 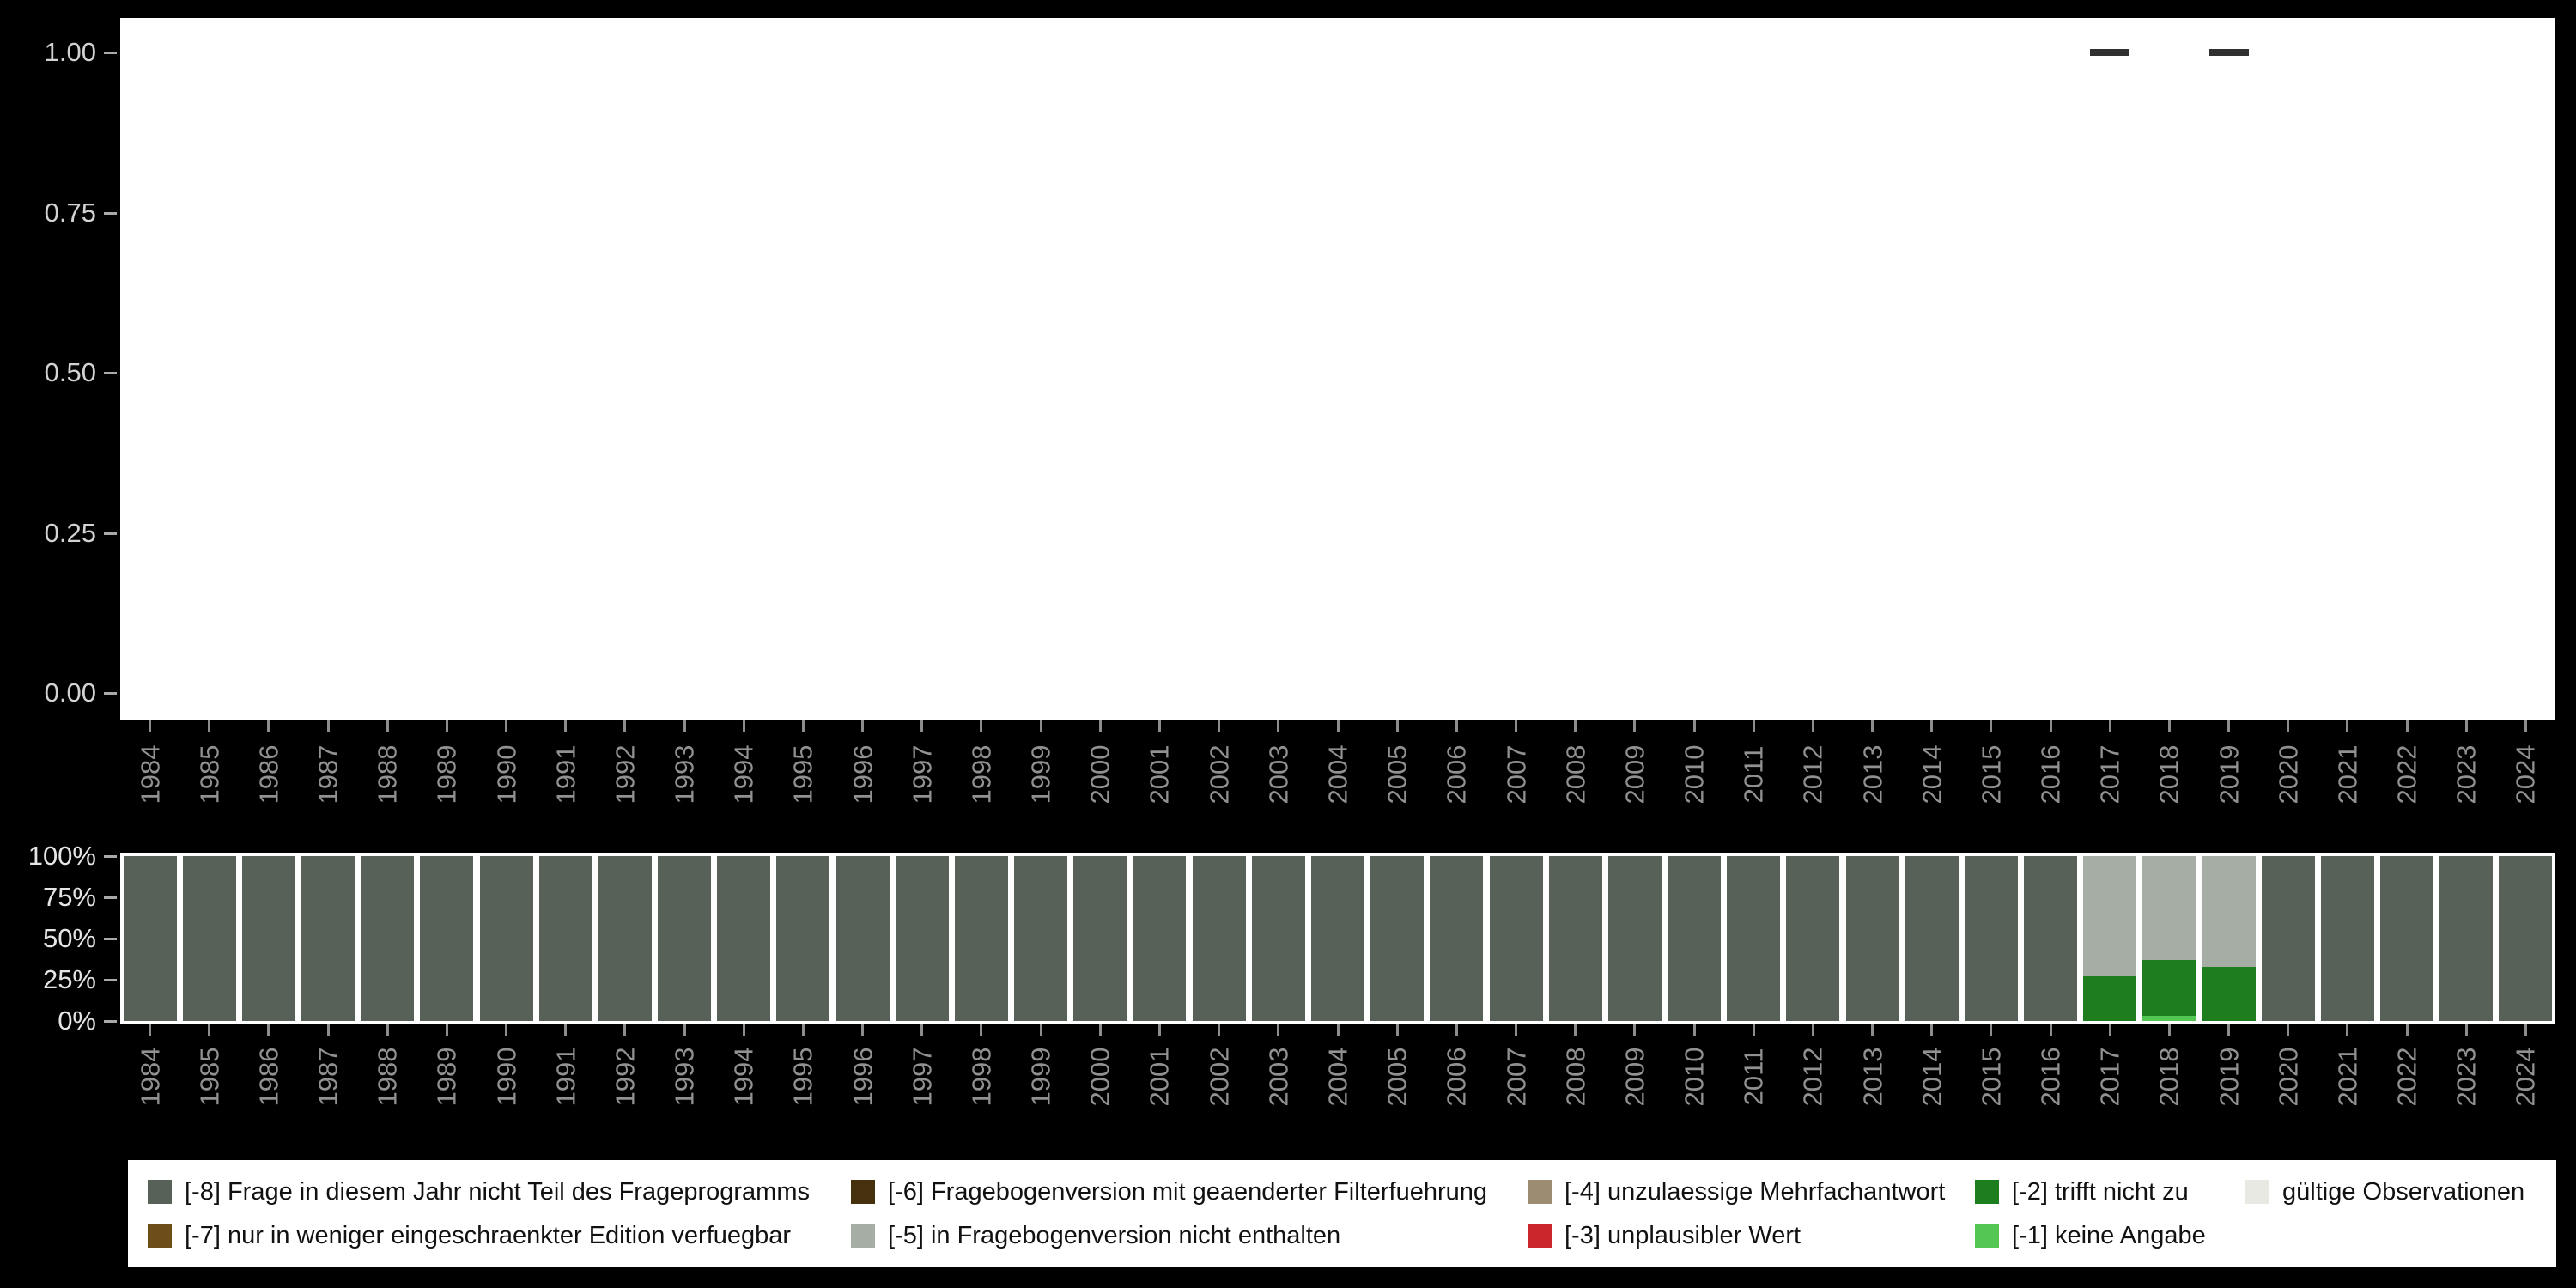 What do you see at coordinates (1755, 1191) in the screenshot?
I see `legend-label-m4: [-4] unzulaessige Mehrfachantwort` at bounding box center [1755, 1191].